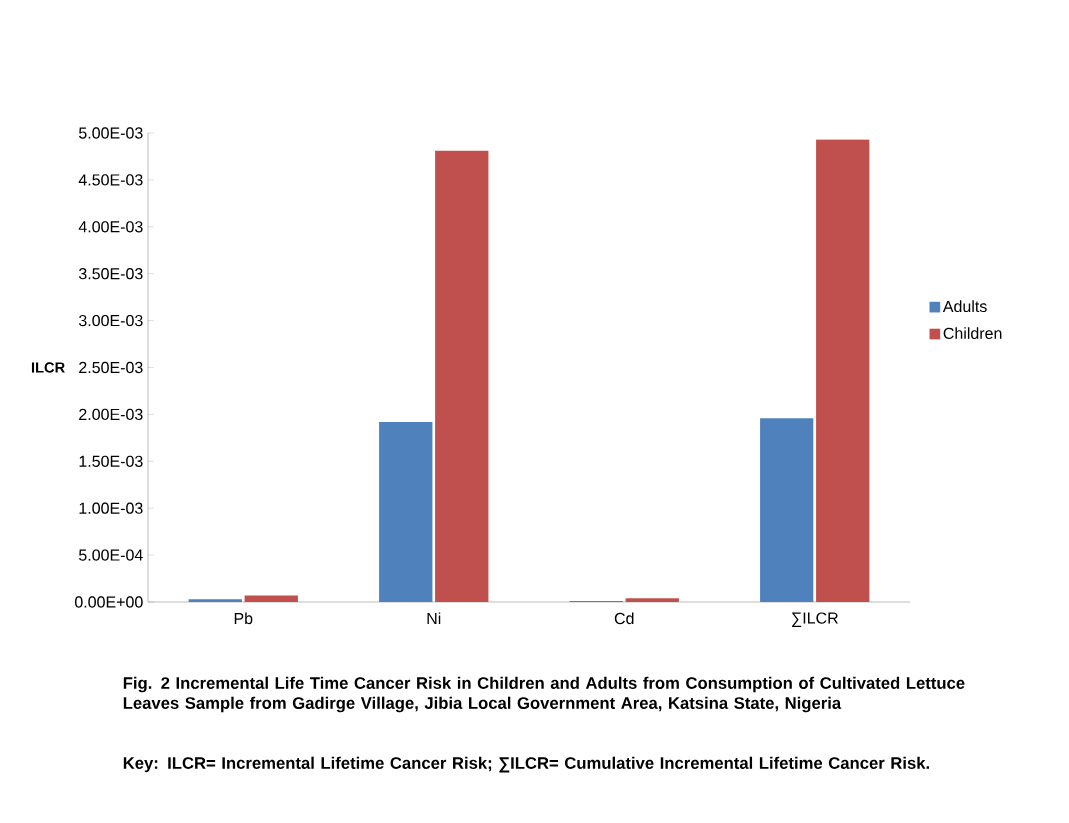  I want to click on y-tick-label: 2.00E-03, so click(111, 414).